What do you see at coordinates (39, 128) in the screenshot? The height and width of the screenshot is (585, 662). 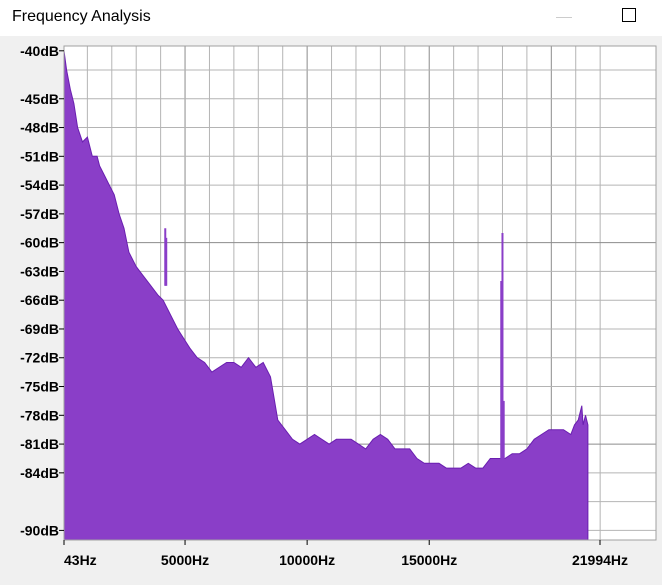 I see `y-tick-label: -48dB` at bounding box center [39, 128].